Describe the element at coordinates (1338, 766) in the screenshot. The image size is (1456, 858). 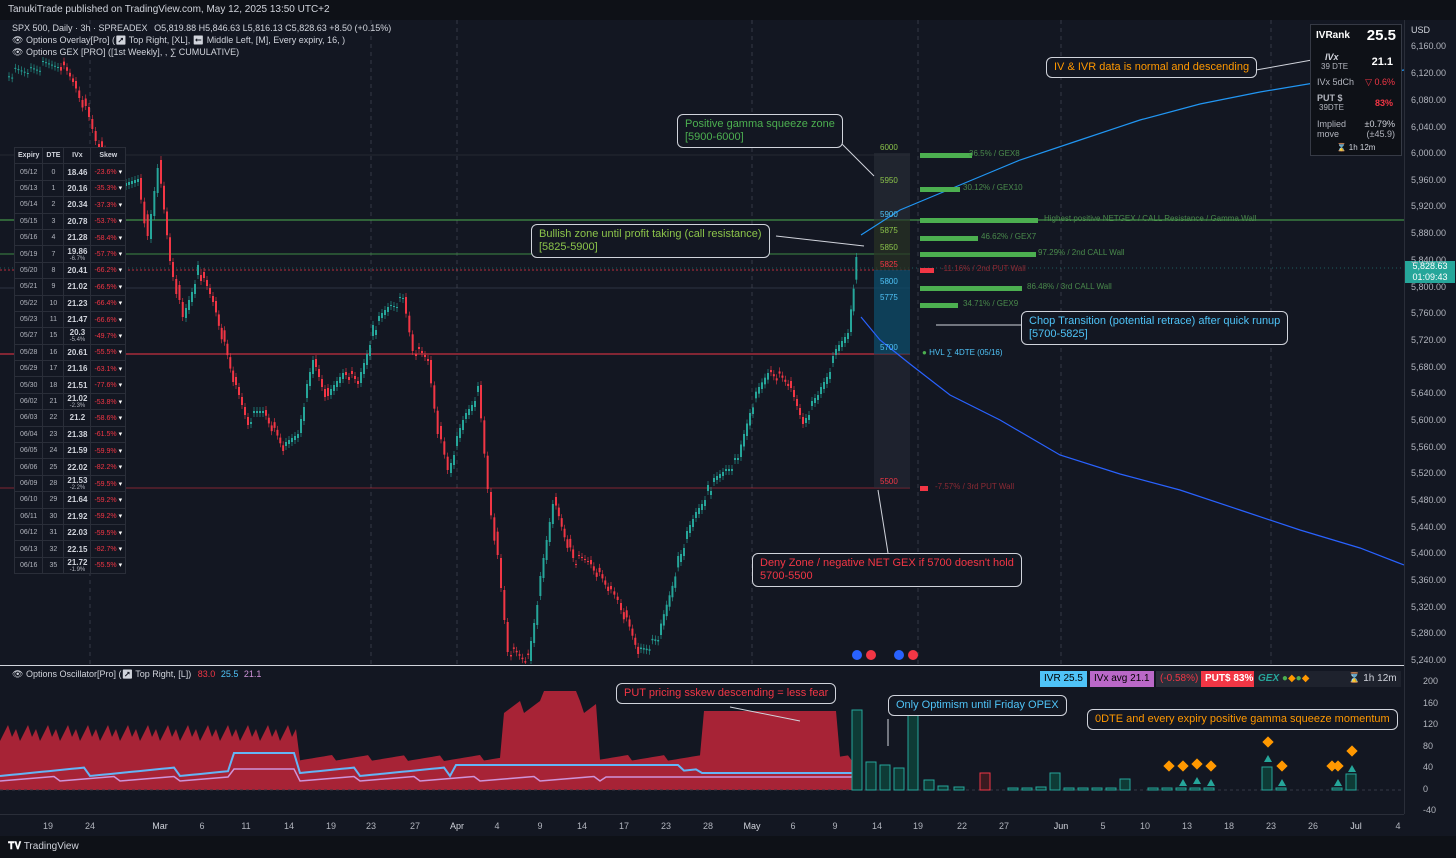
I see `diamond-icon` at that location.